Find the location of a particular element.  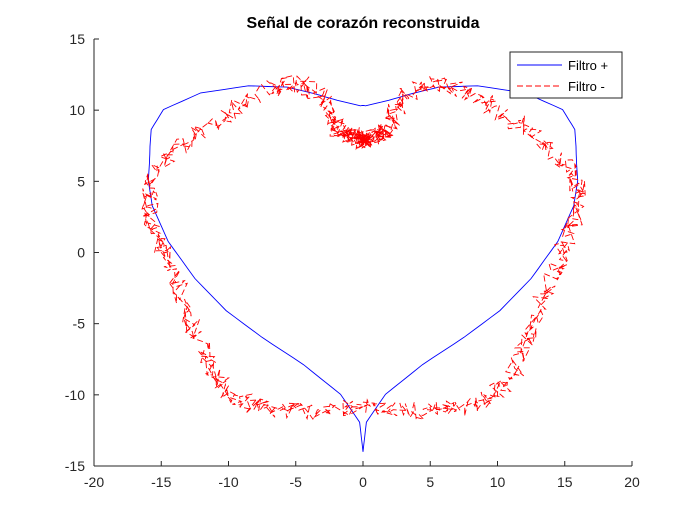

y-tick-label: 10 is located at coordinates (77, 110).